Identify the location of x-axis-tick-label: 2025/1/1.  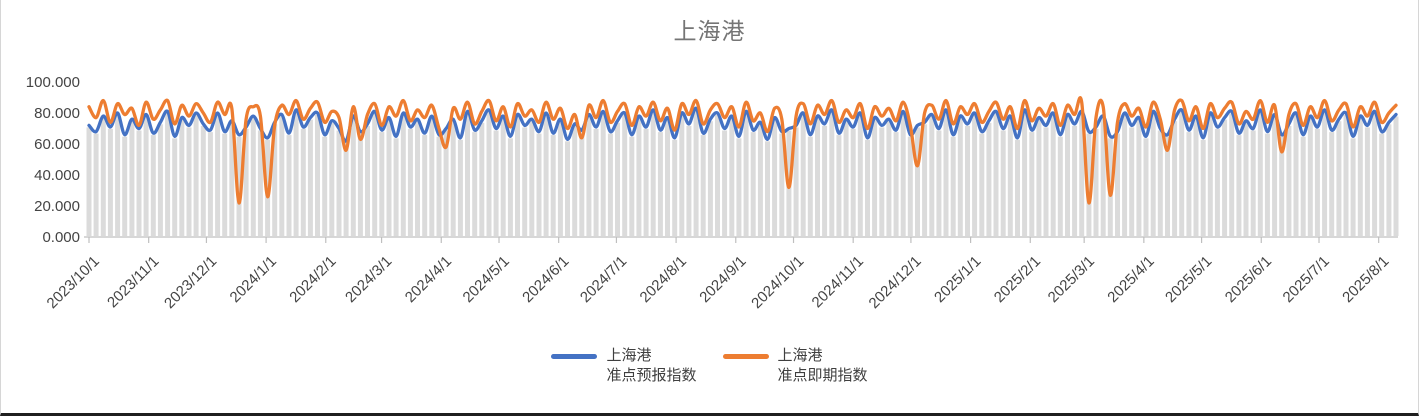
(957, 279).